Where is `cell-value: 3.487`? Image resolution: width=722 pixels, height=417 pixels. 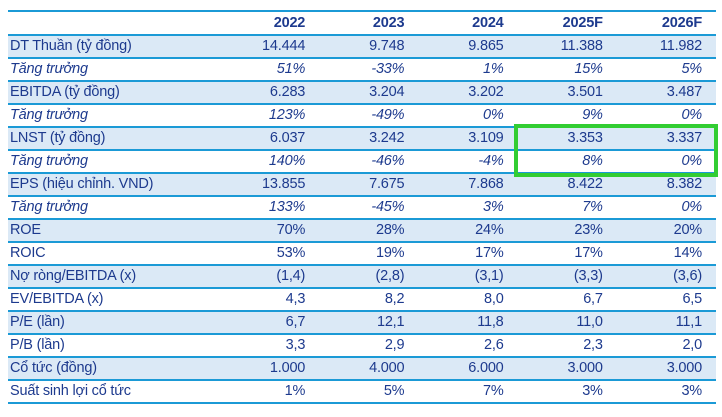
cell-value: 3.487 is located at coordinates (666, 93).